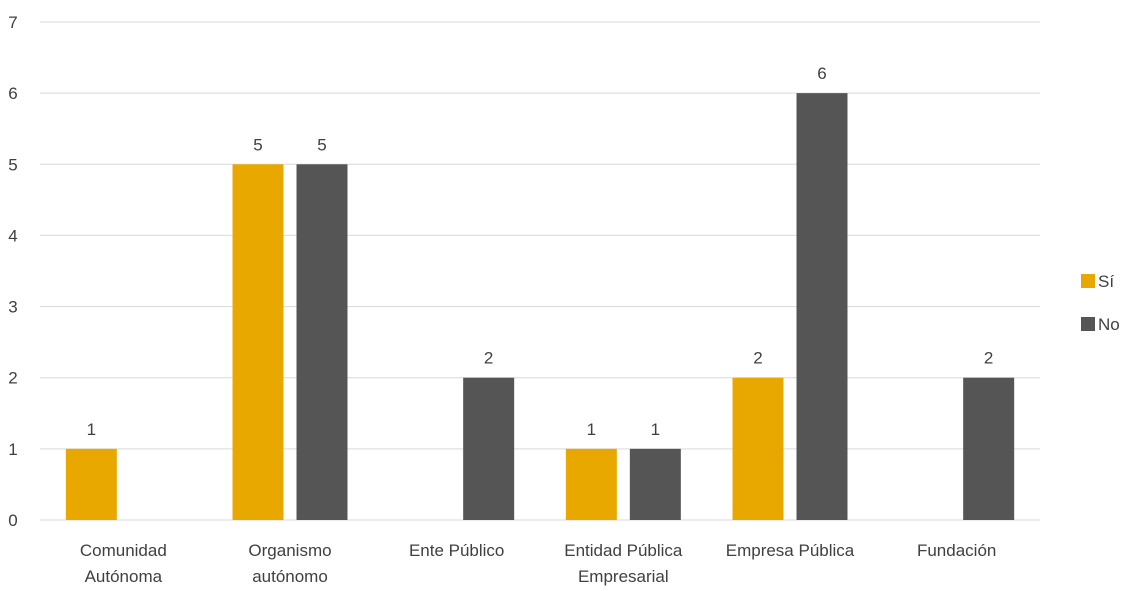 This screenshot has width=1134, height=591. What do you see at coordinates (12, 449) in the screenshot?
I see `y-tick-label: 1` at bounding box center [12, 449].